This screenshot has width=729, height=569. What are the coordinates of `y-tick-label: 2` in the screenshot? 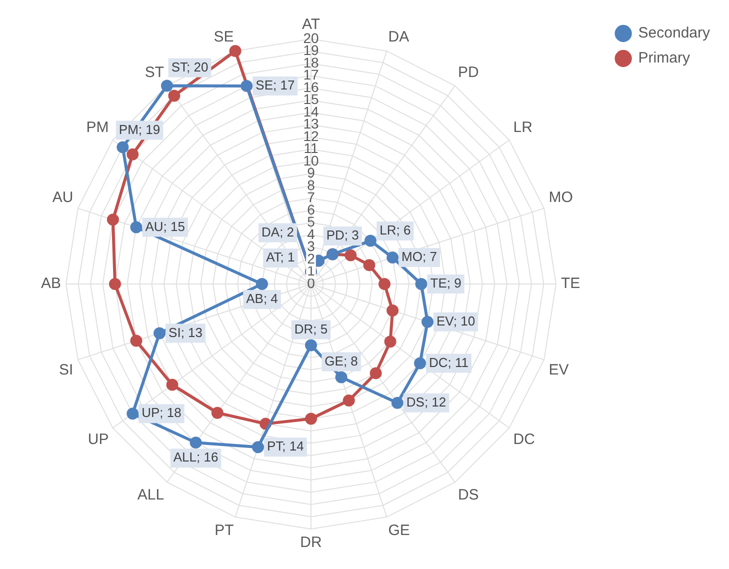 It's located at (311, 258).